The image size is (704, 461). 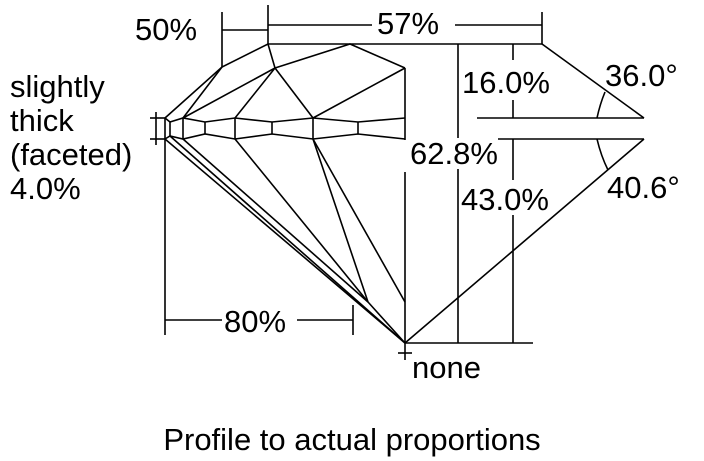 What do you see at coordinates (278, 128) in the screenshot?
I see `girdle` at bounding box center [278, 128].